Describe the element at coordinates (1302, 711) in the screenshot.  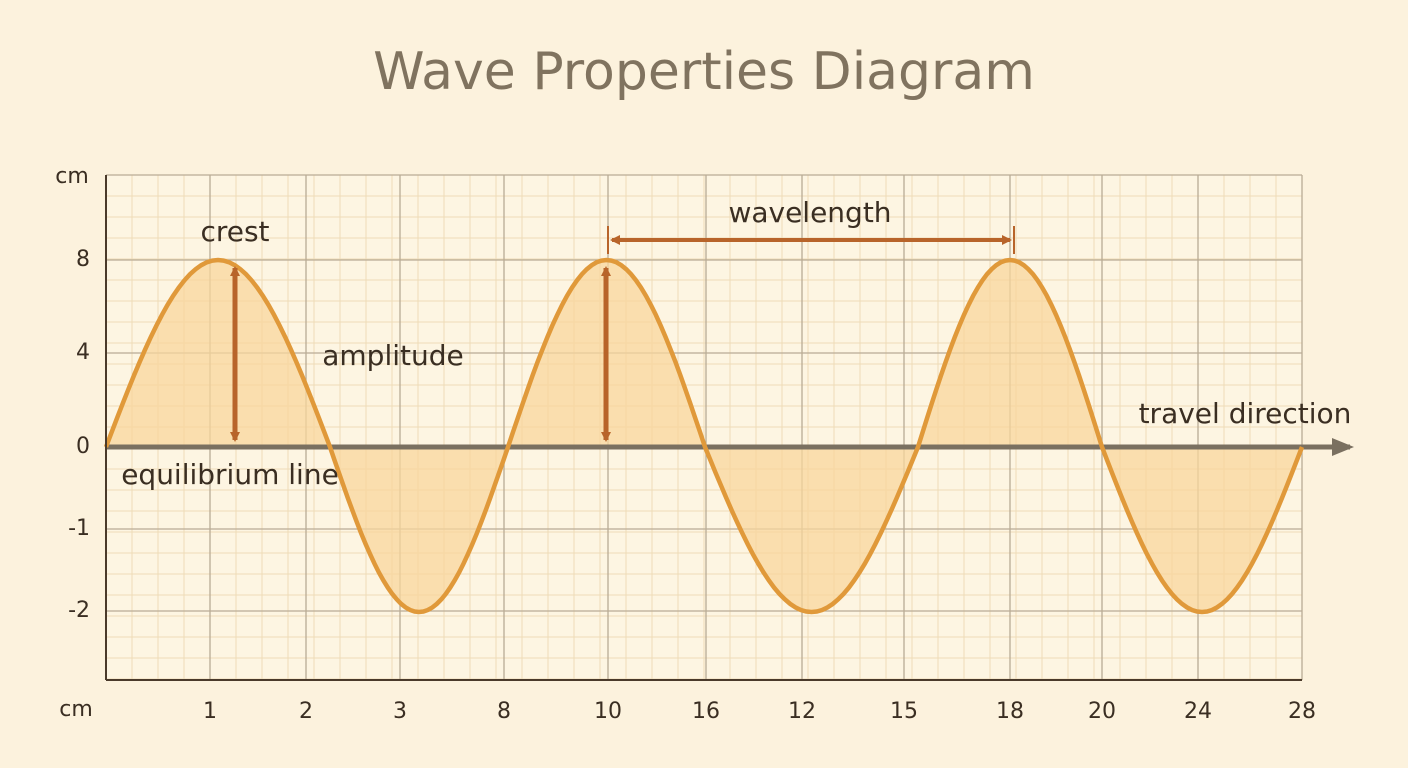
I see `x-tick-label: 28` at that location.